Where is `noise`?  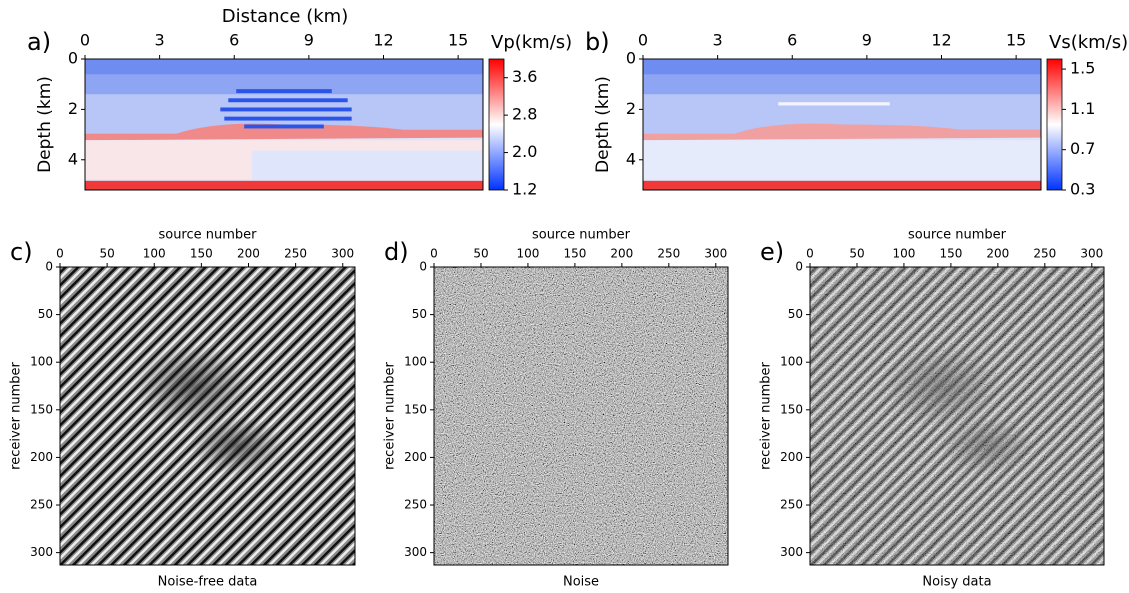 noise is located at coordinates (581, 416).